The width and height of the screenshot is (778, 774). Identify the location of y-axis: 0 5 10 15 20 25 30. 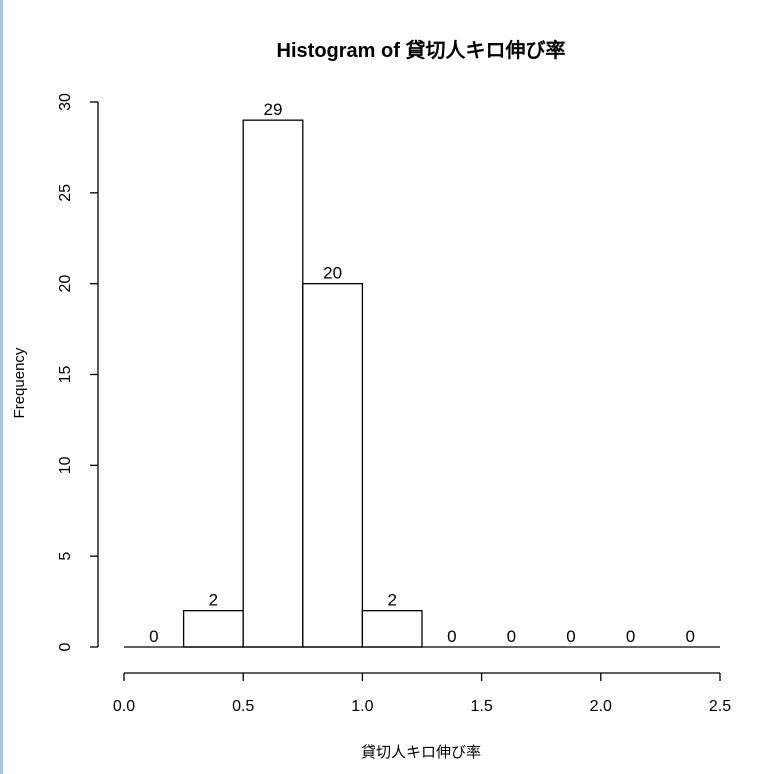
(78, 372).